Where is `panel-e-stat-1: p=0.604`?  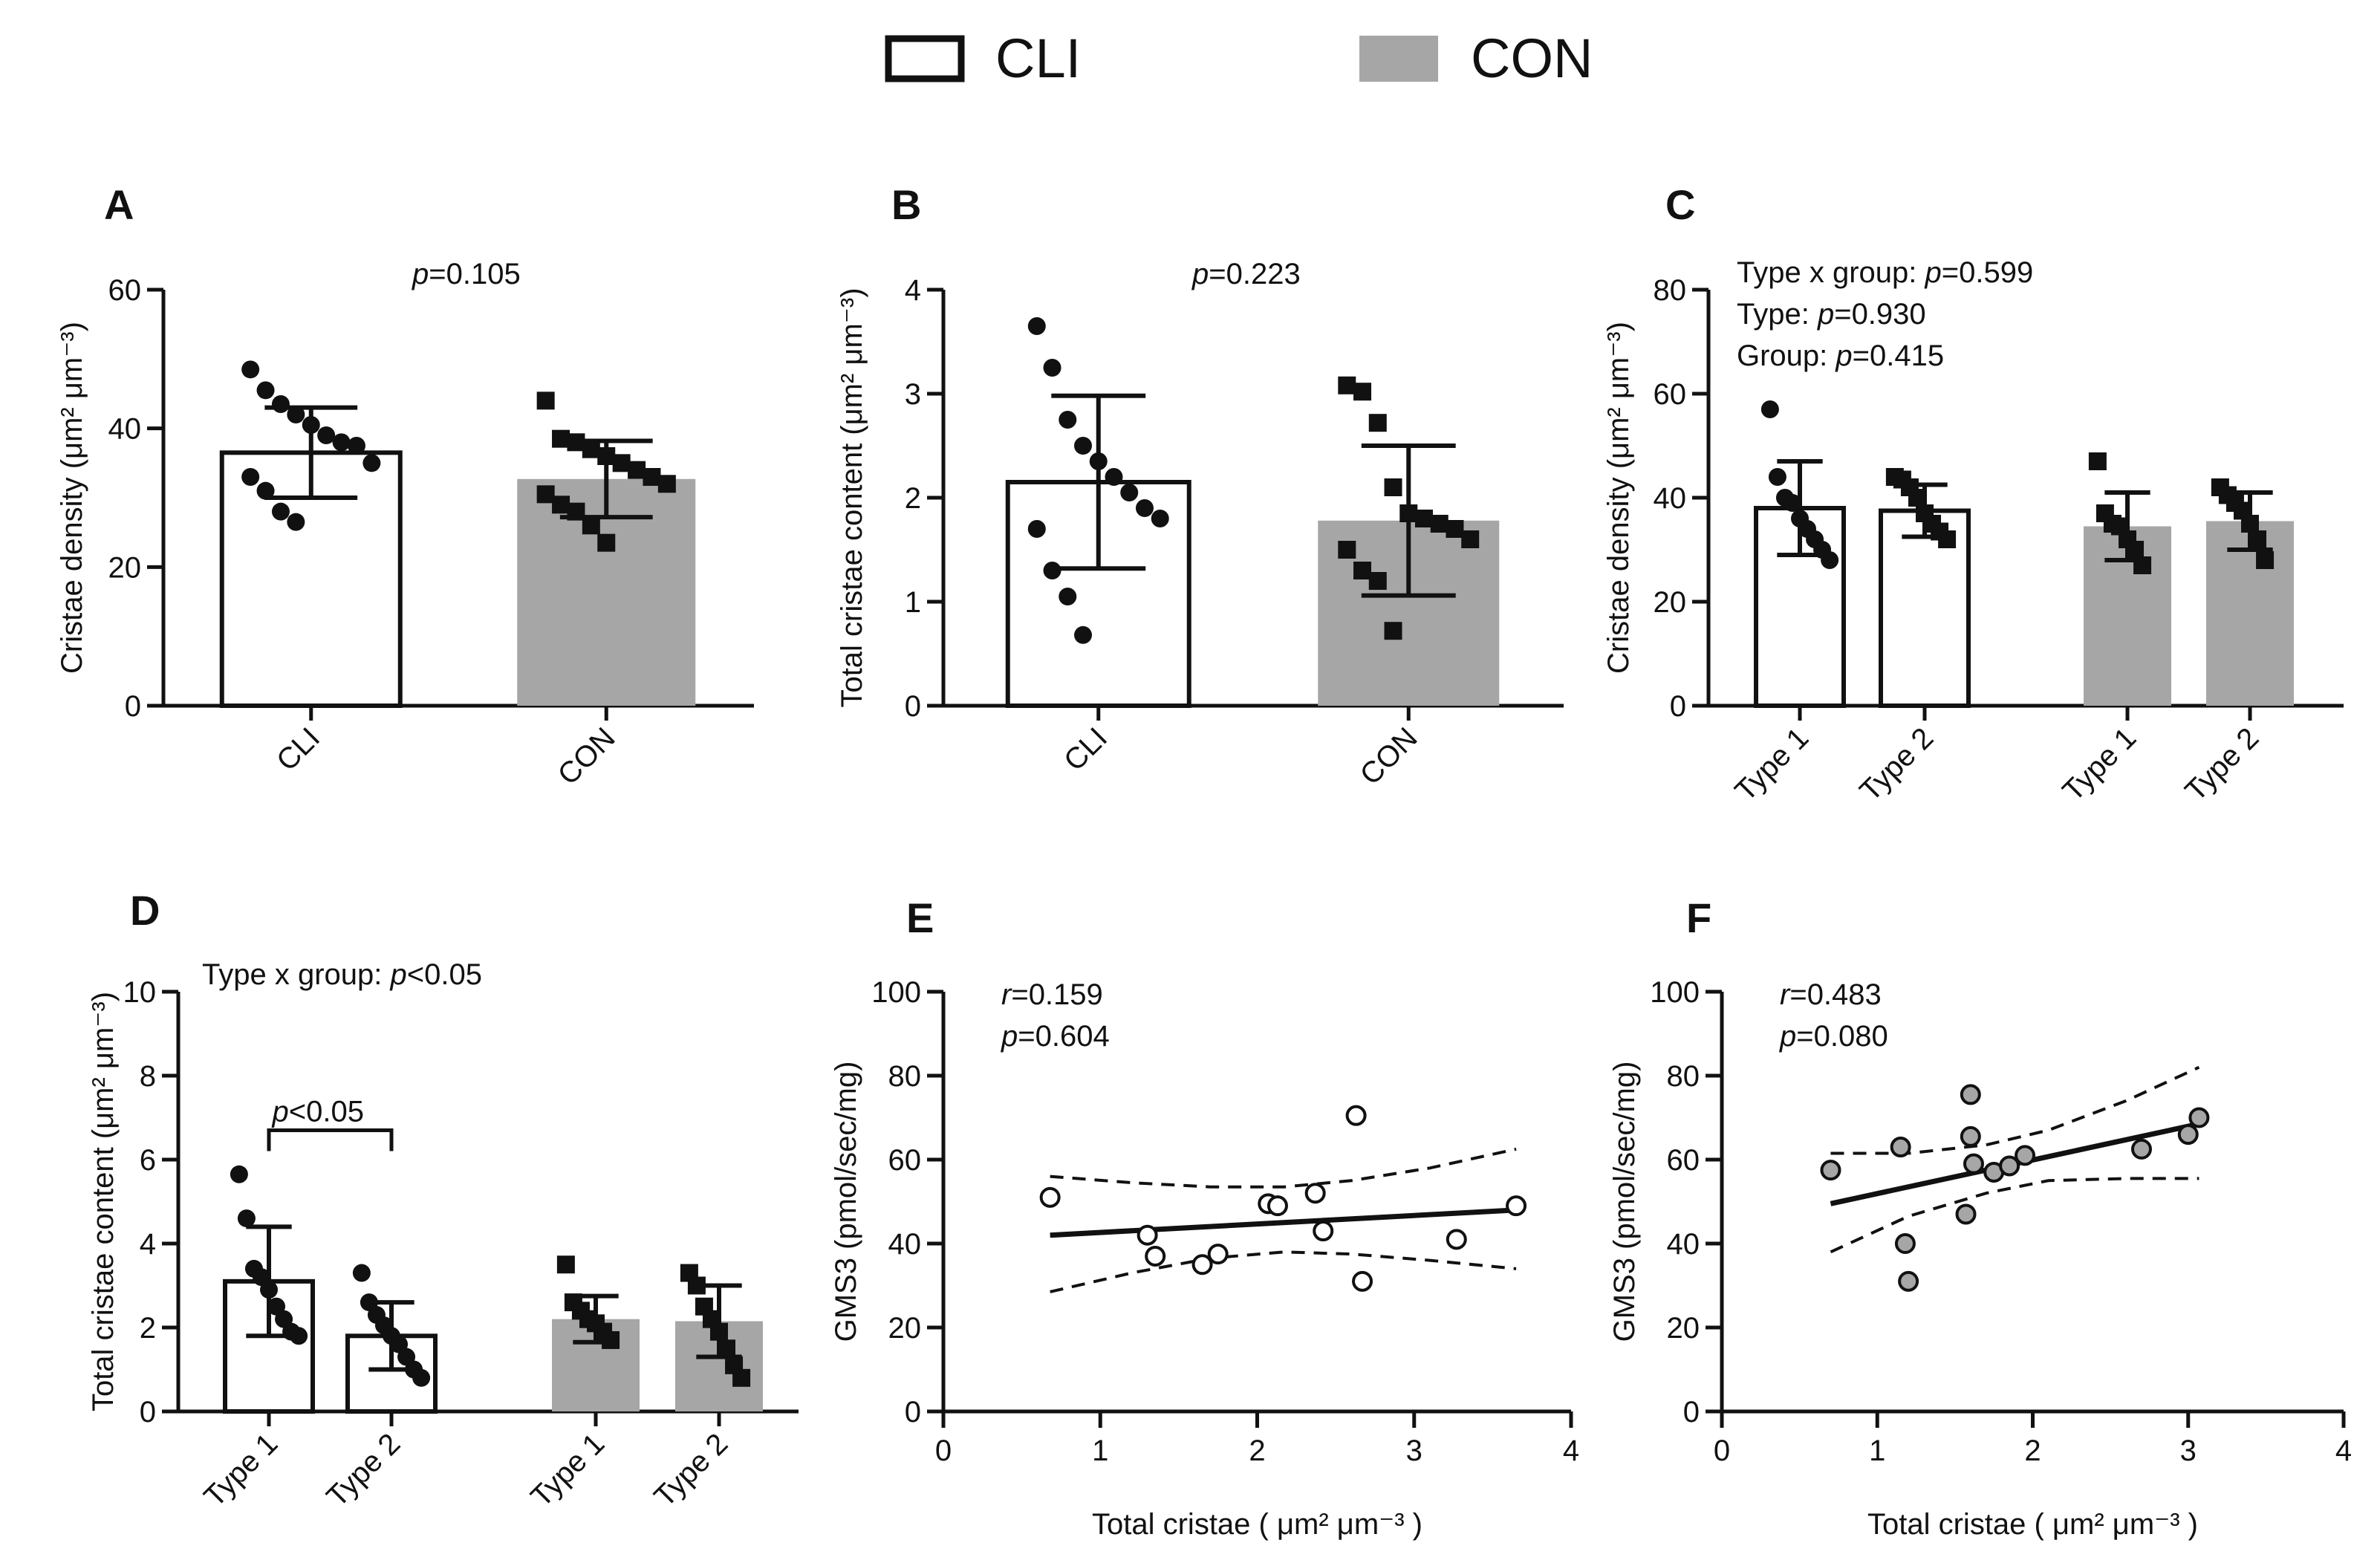 panel-e-stat-1: p=0.604 is located at coordinates (1056, 1036).